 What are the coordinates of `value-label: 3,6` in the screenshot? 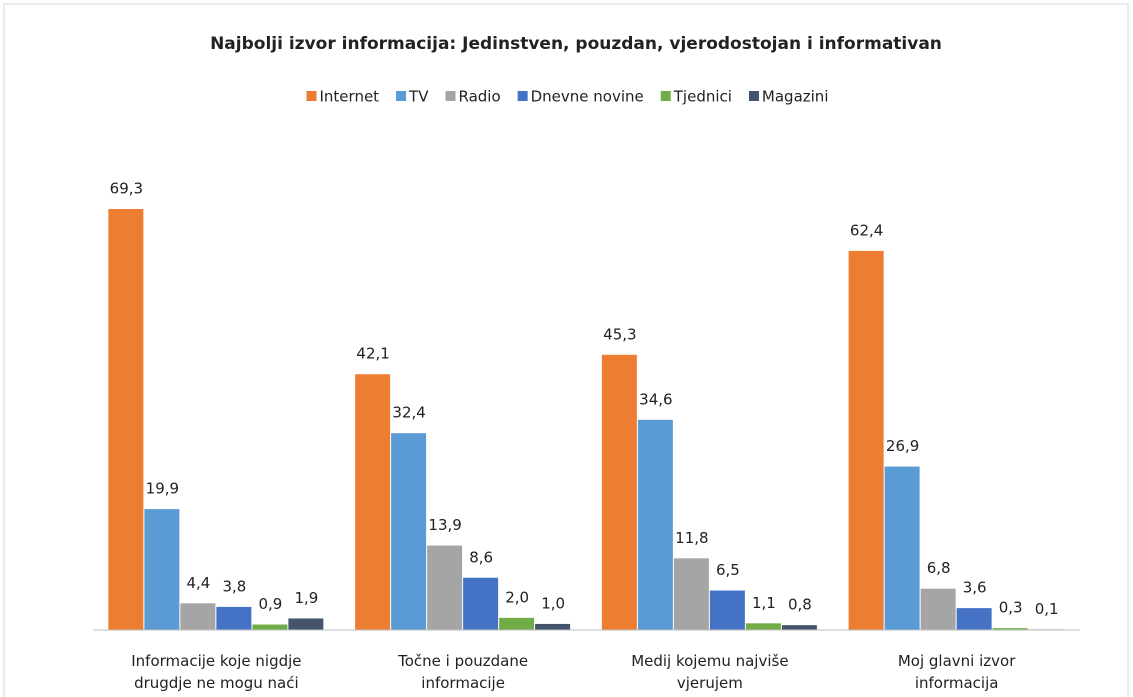 It's located at (975, 588).